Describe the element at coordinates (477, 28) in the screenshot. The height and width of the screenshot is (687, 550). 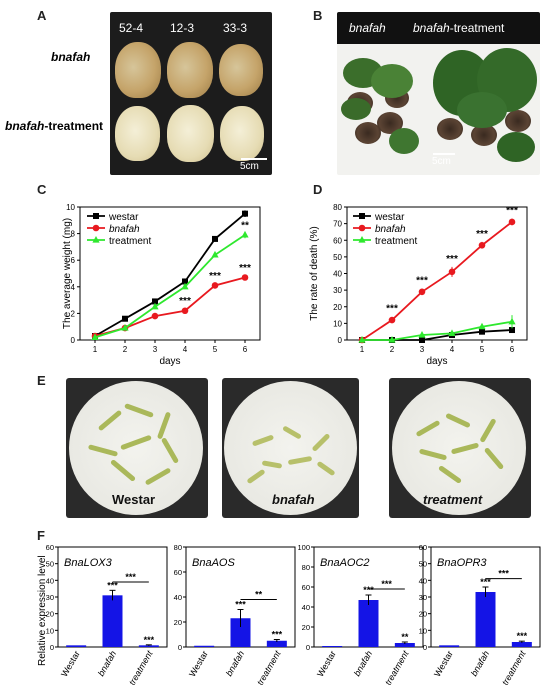
I see `plant-label-treatment-rest: -treatment` at that location.